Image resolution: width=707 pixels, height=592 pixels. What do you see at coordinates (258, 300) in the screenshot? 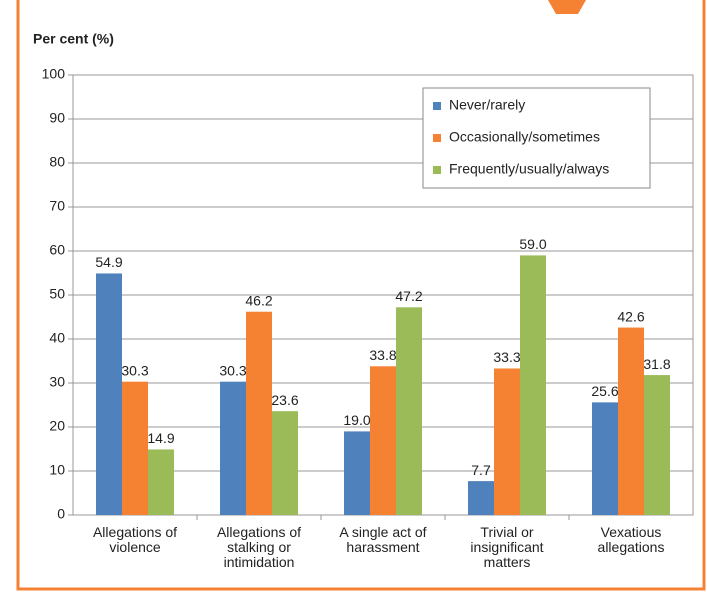
I see `data-label: 46.2` at bounding box center [258, 300].